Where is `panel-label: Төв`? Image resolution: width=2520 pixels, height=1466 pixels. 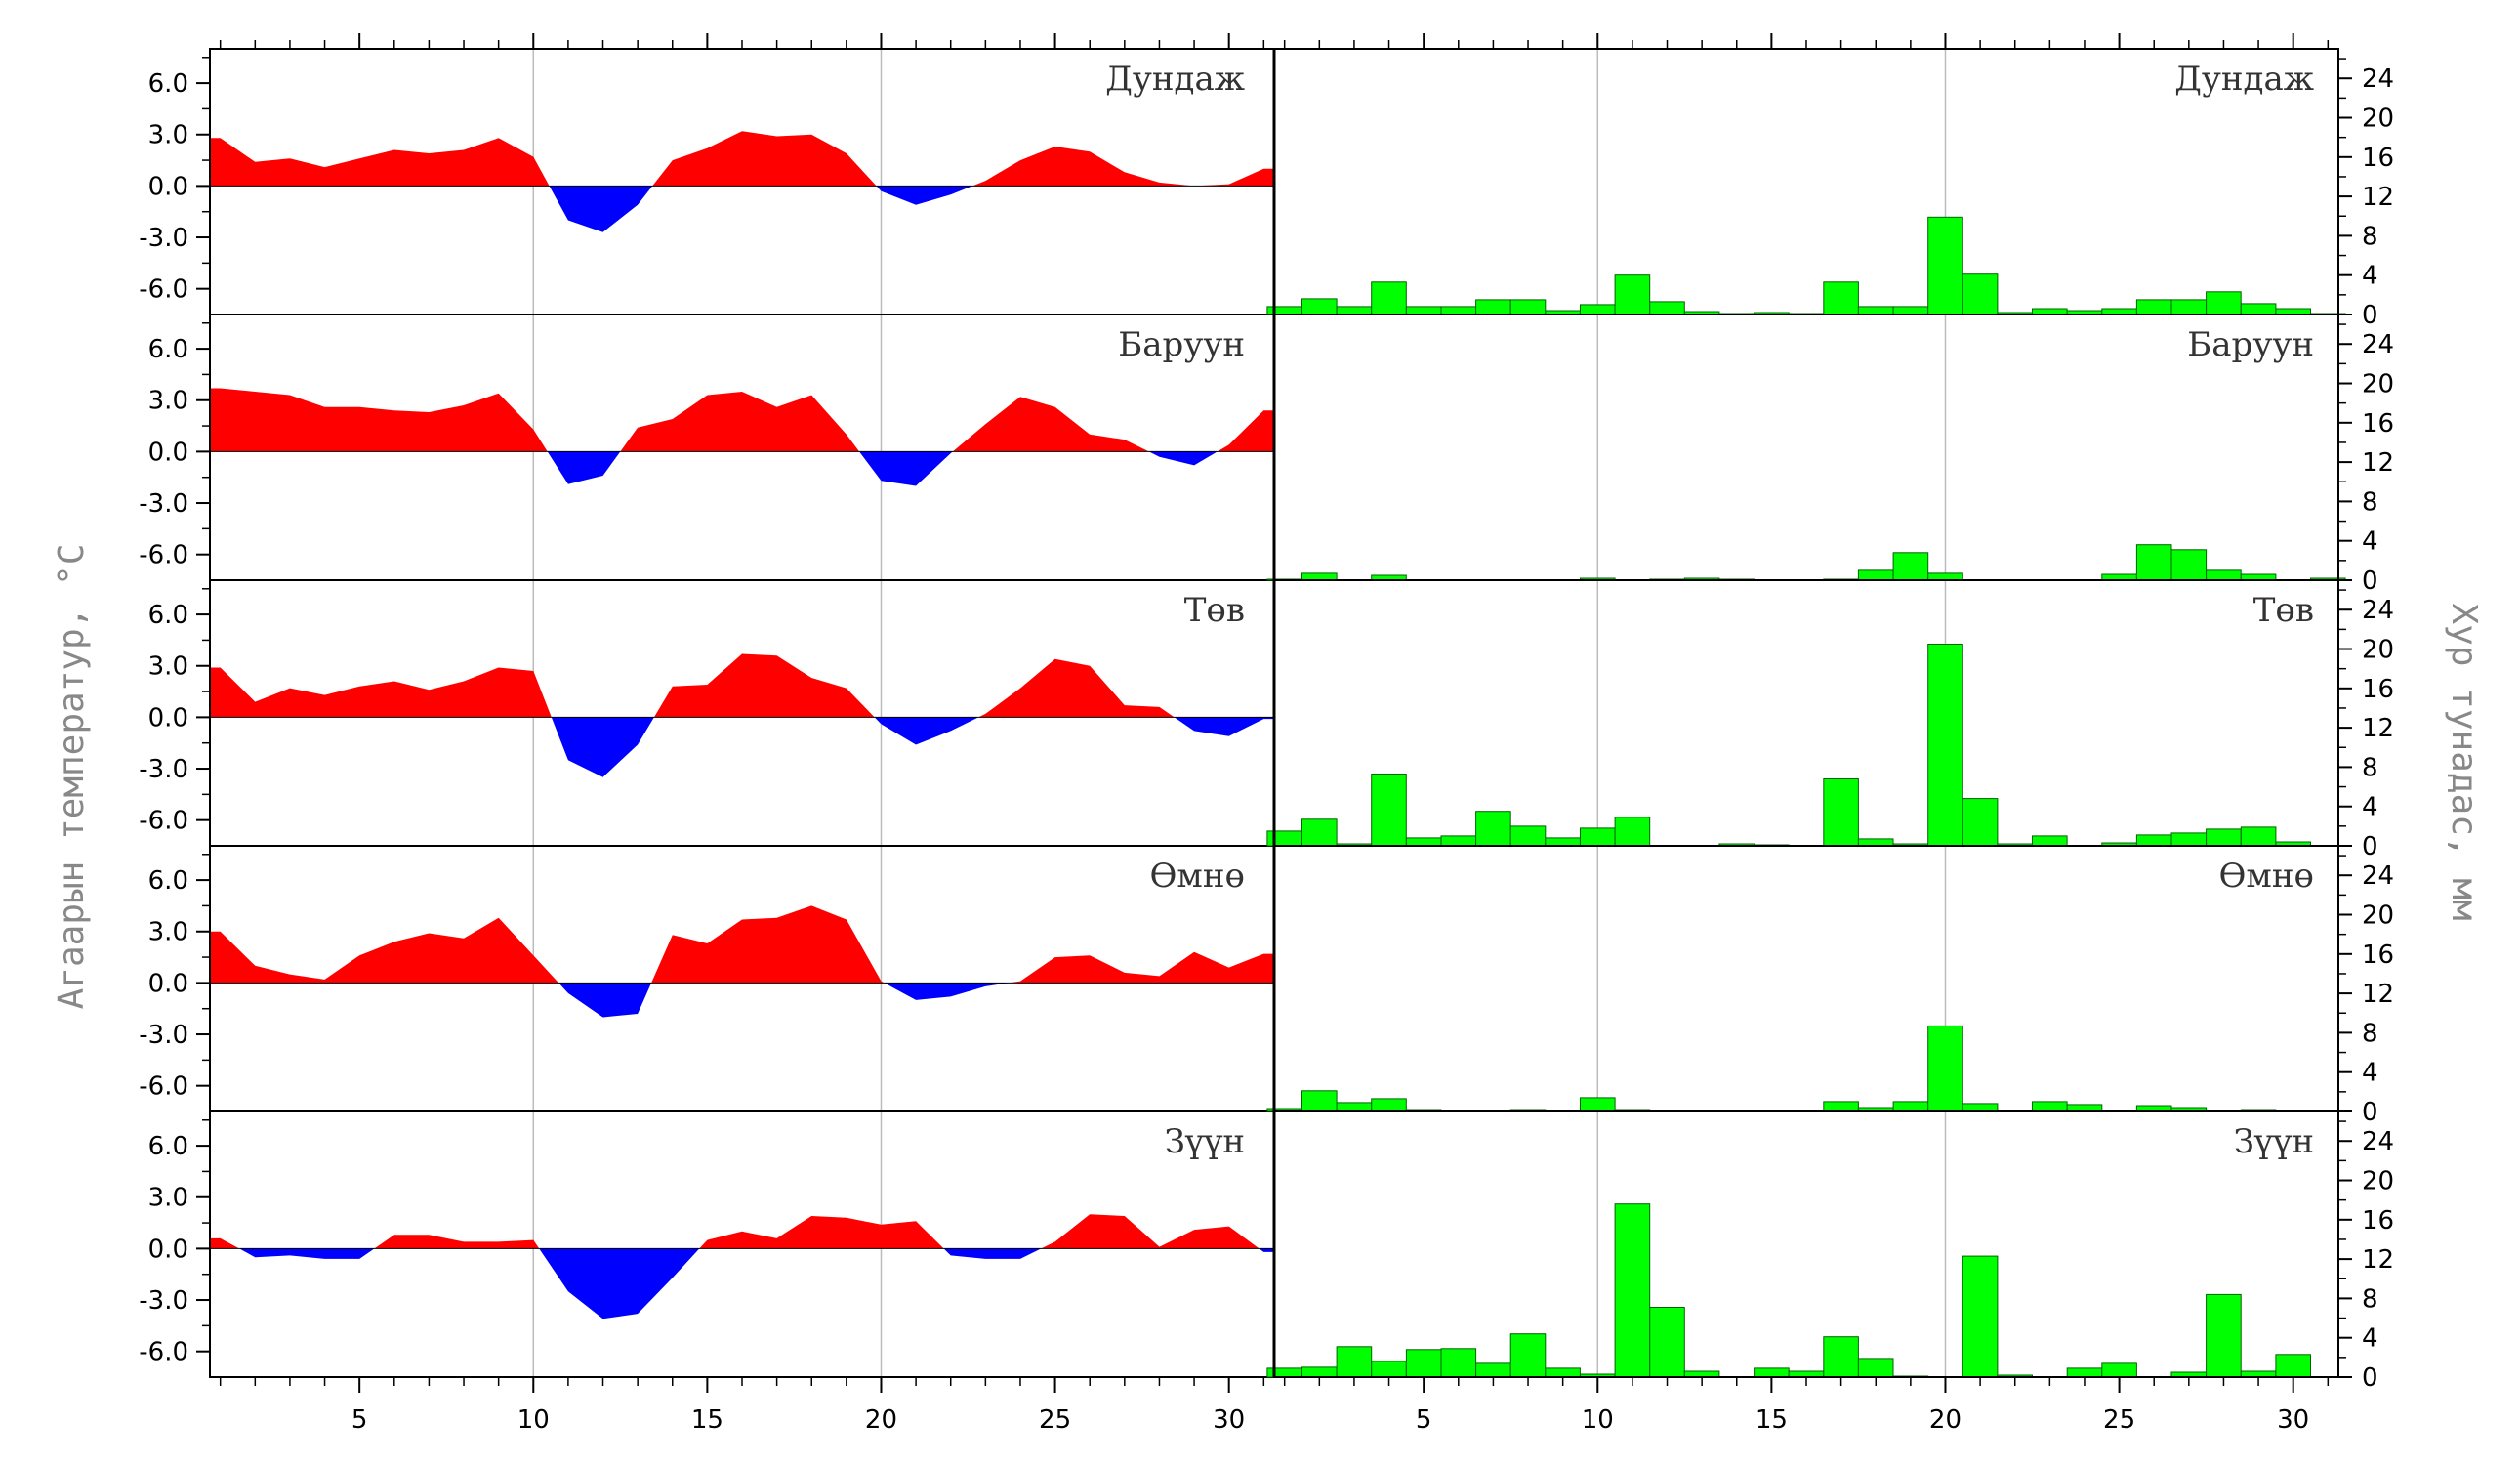 panel-label: Төв is located at coordinates (1214, 610).